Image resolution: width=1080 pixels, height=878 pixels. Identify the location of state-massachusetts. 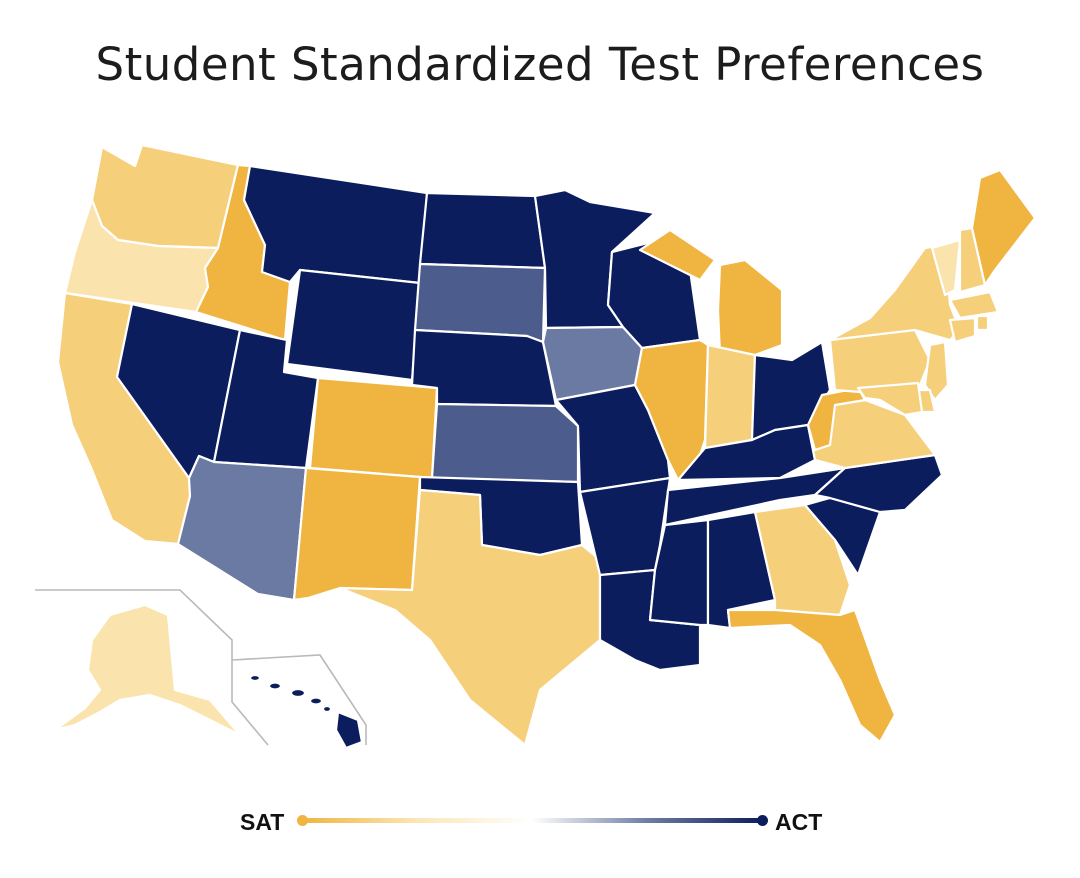
(974, 305).